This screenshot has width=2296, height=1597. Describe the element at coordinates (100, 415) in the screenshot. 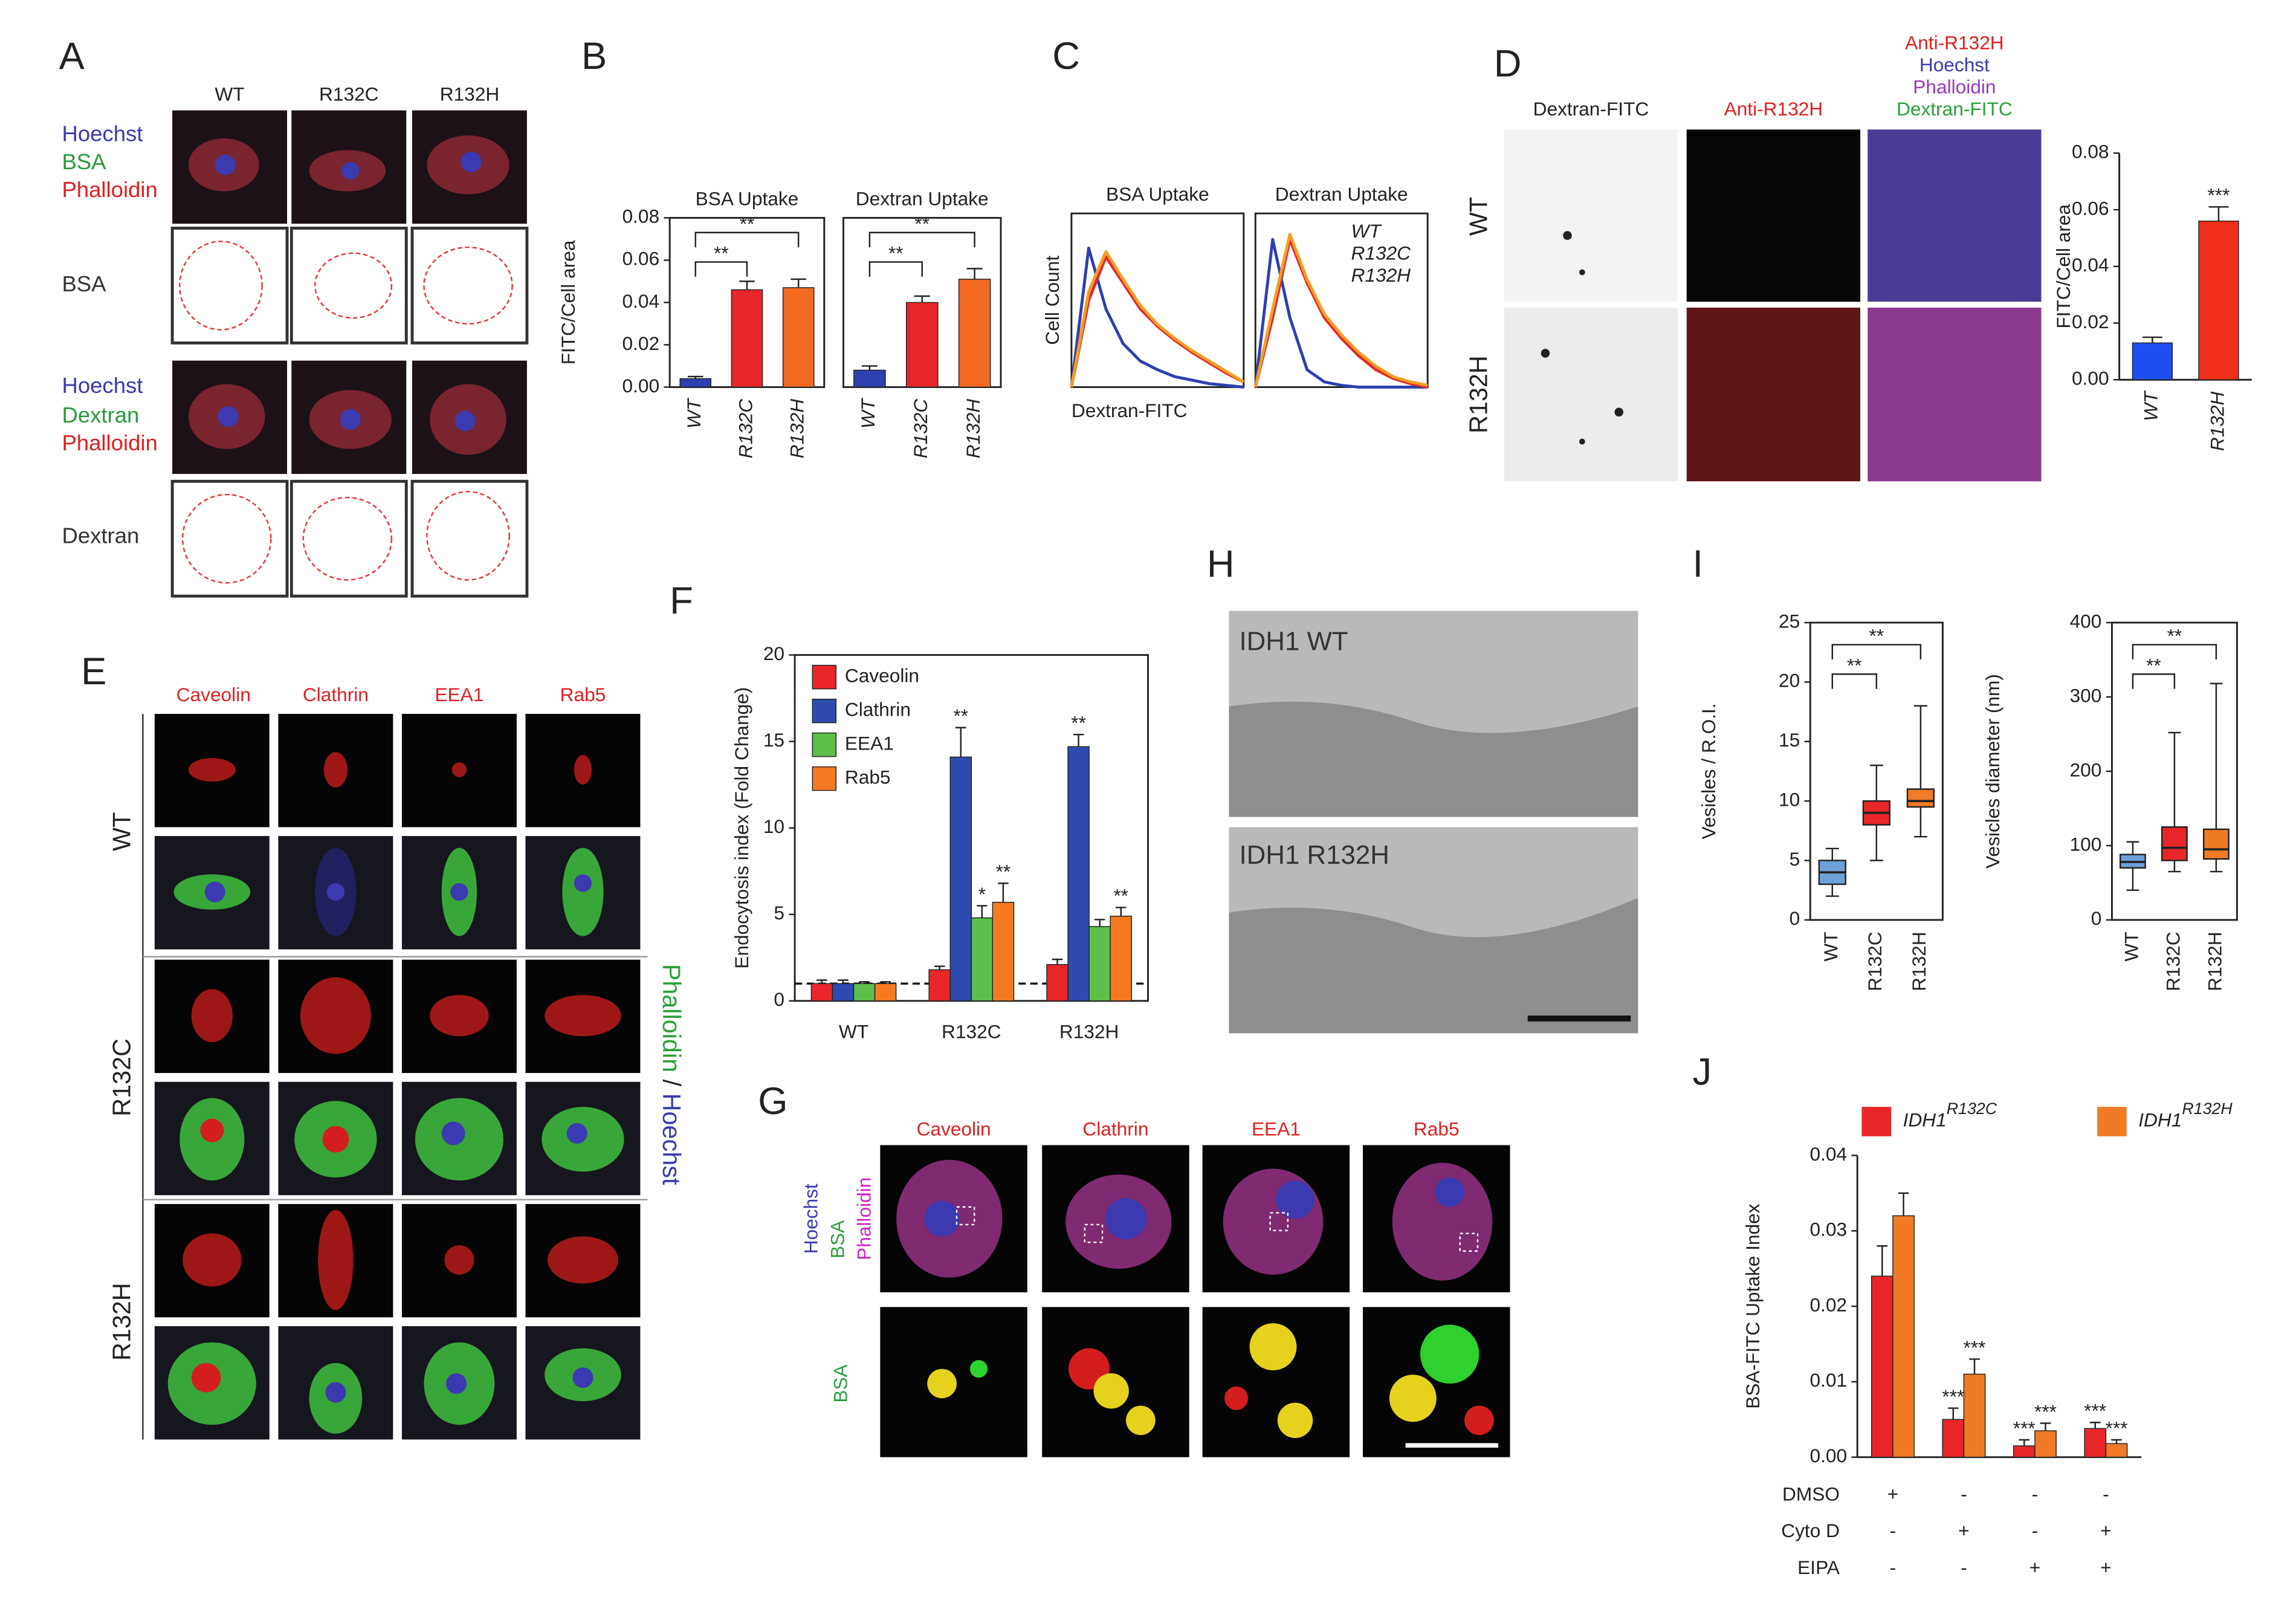

I see `row-label: Dextran` at that location.